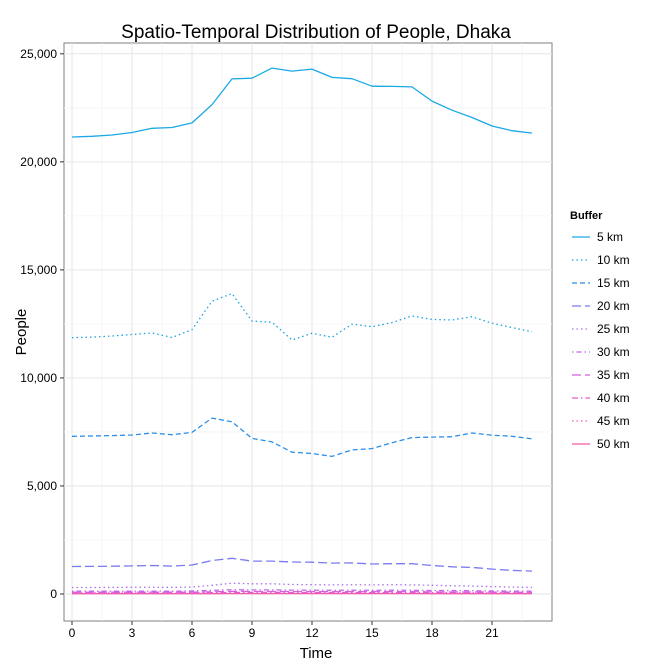 The height and width of the screenshot is (672, 672). What do you see at coordinates (586, 216) in the screenshot?
I see `legend-title: Buffer` at bounding box center [586, 216].